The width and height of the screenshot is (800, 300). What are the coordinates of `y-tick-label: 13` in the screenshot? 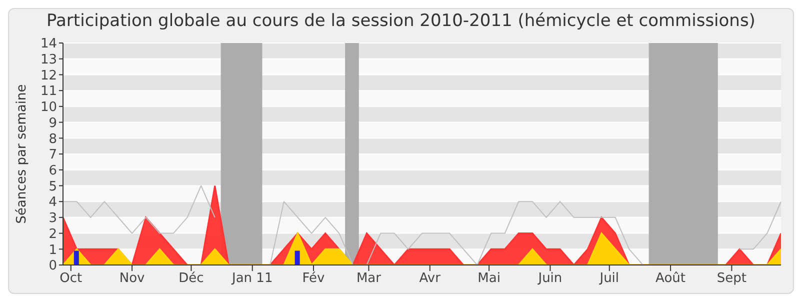 It's located at (48, 60).